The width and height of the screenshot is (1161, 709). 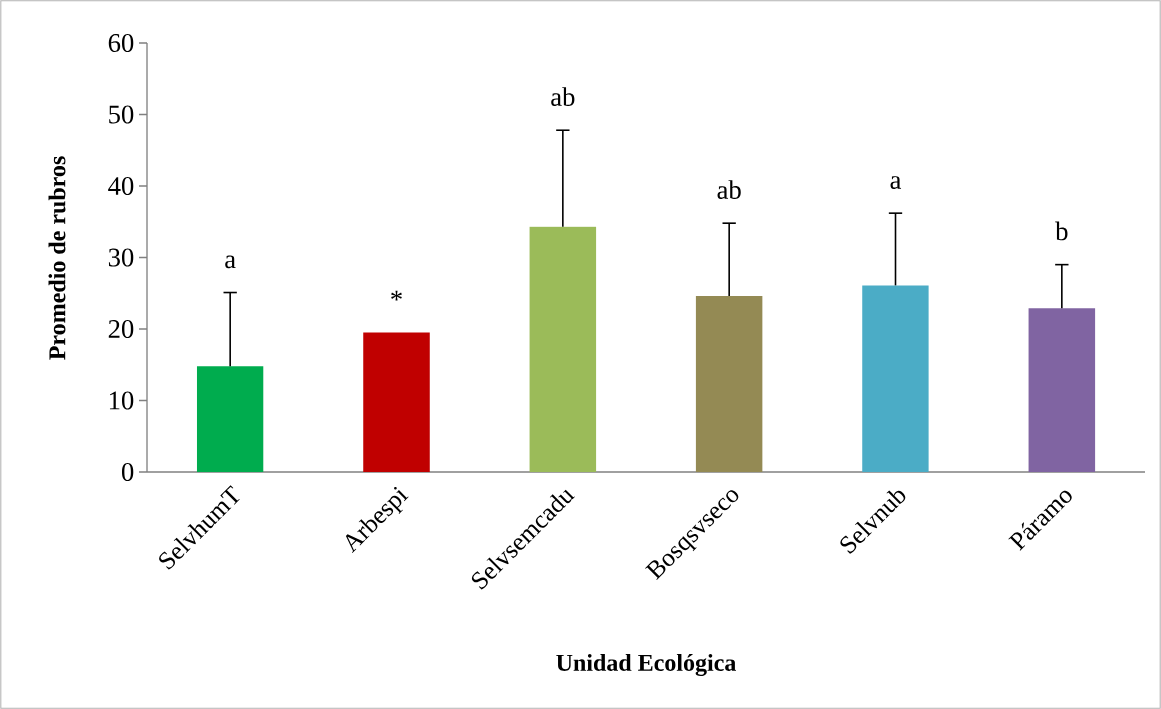 I want to click on y-tick-label: 30, so click(x=121, y=257).